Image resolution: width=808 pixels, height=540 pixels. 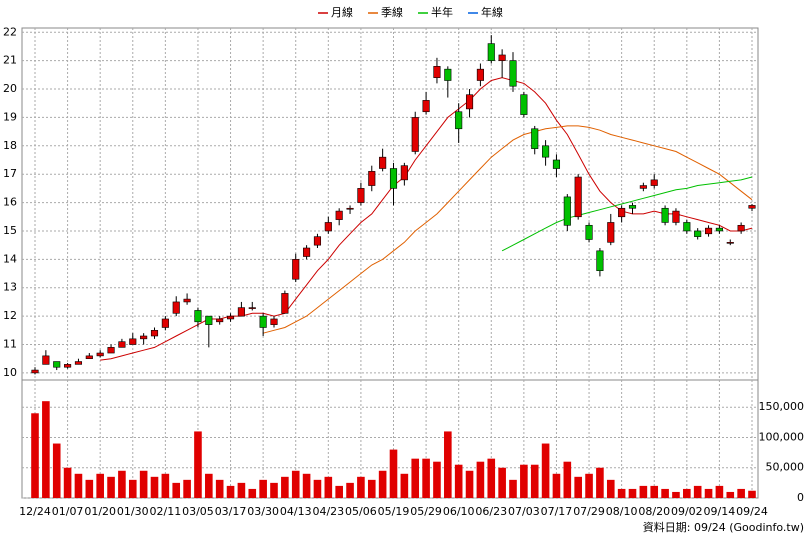 I want to click on x-tick-label: 05/06, so click(x=361, y=511).